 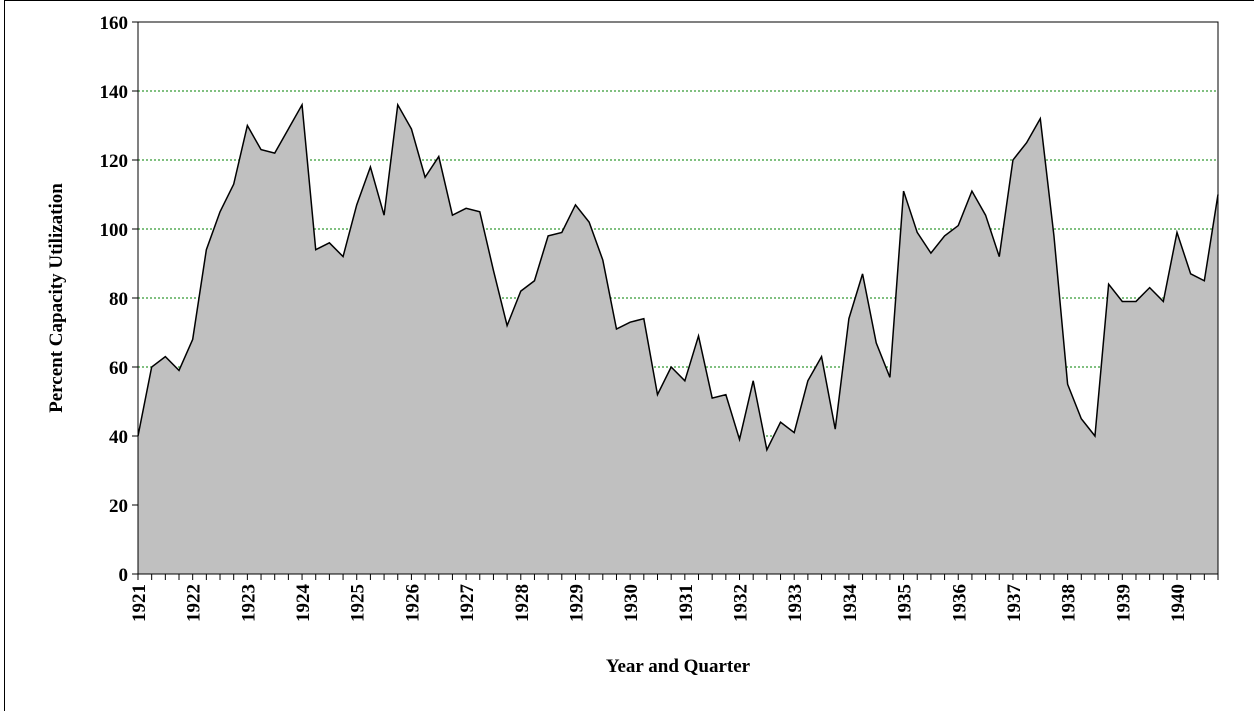 What do you see at coordinates (124, 575) in the screenshot?
I see `y-tick-label: 0` at bounding box center [124, 575].